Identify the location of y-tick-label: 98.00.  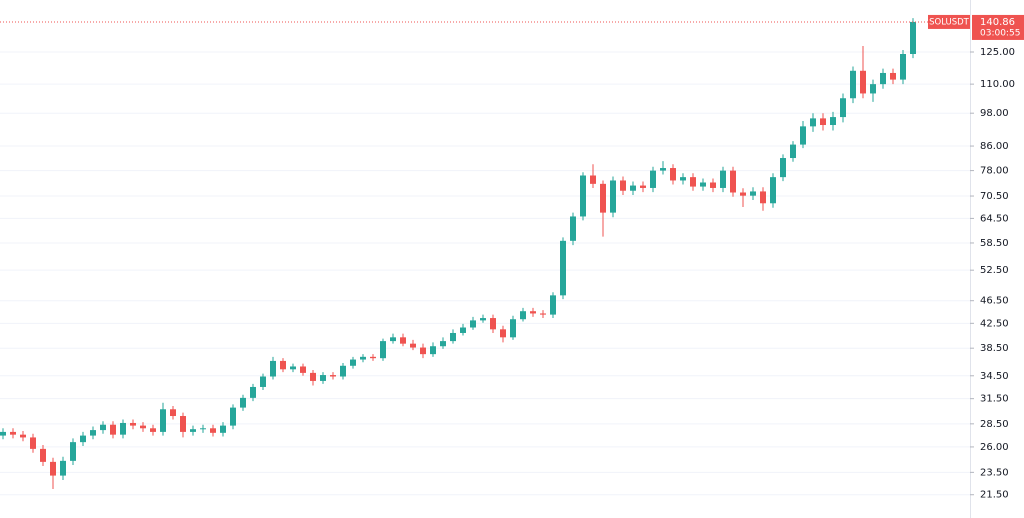
(994, 113).